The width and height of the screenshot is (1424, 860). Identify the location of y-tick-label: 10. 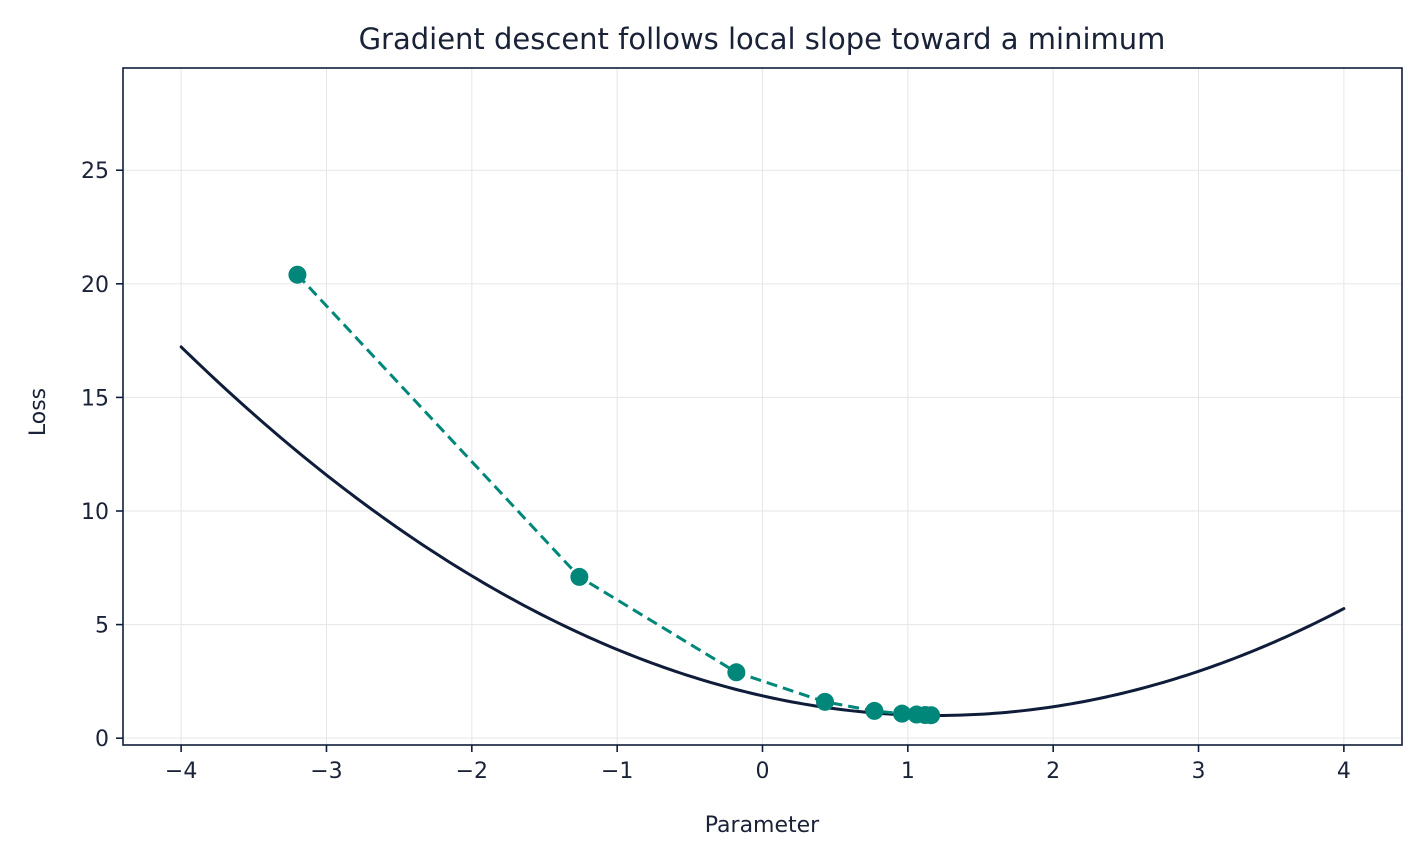
(95, 512).